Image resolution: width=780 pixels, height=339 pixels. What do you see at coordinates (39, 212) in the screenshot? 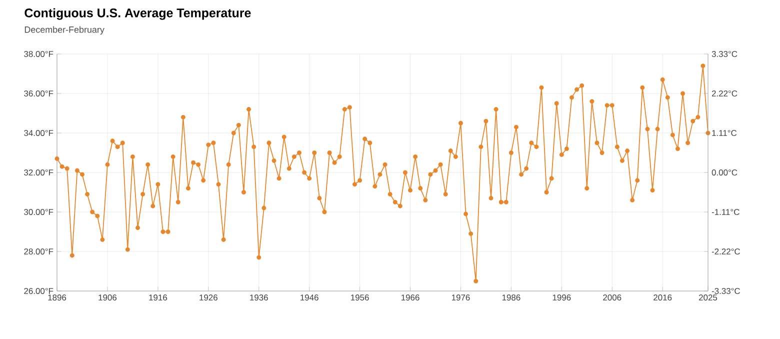
I see `y-tick-label: 30.00°F` at bounding box center [39, 212].